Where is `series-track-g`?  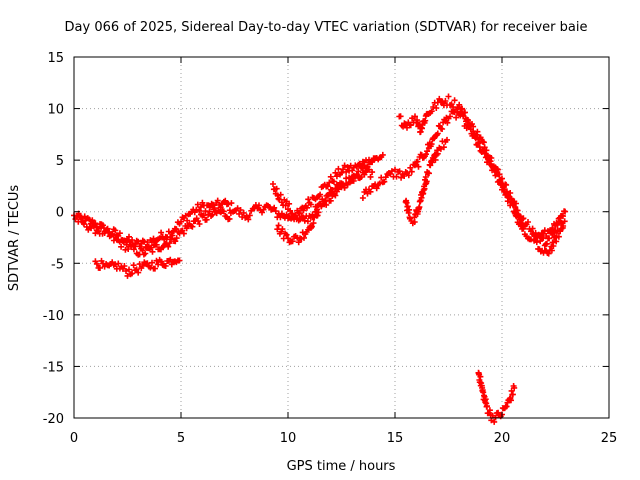 series-track-g is located at coordinates (482, 171).